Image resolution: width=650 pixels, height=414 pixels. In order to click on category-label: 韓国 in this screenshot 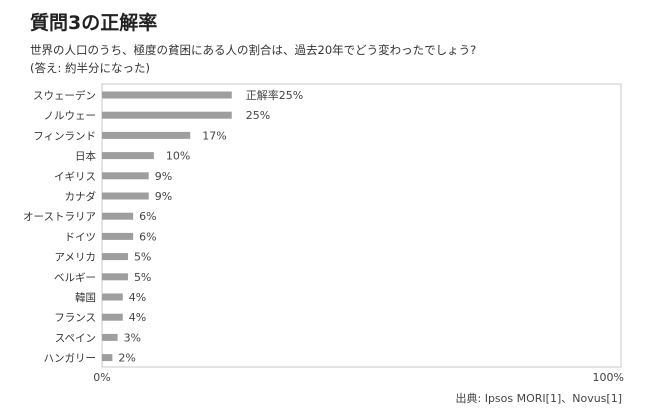, I will do `click(85, 298)`.